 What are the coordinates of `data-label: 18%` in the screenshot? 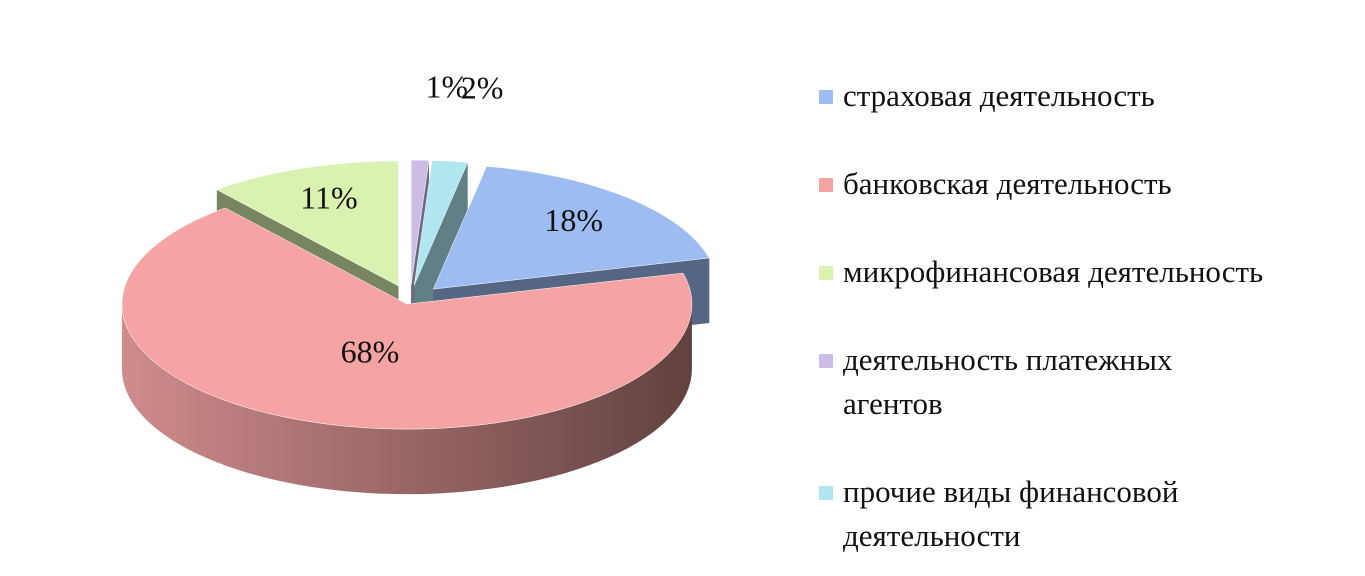 It's located at (573, 220).